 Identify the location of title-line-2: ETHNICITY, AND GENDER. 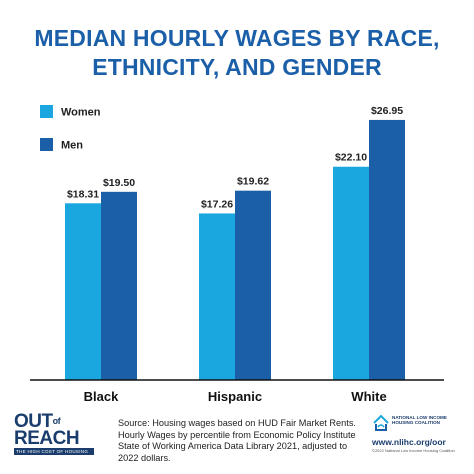
(237, 67).